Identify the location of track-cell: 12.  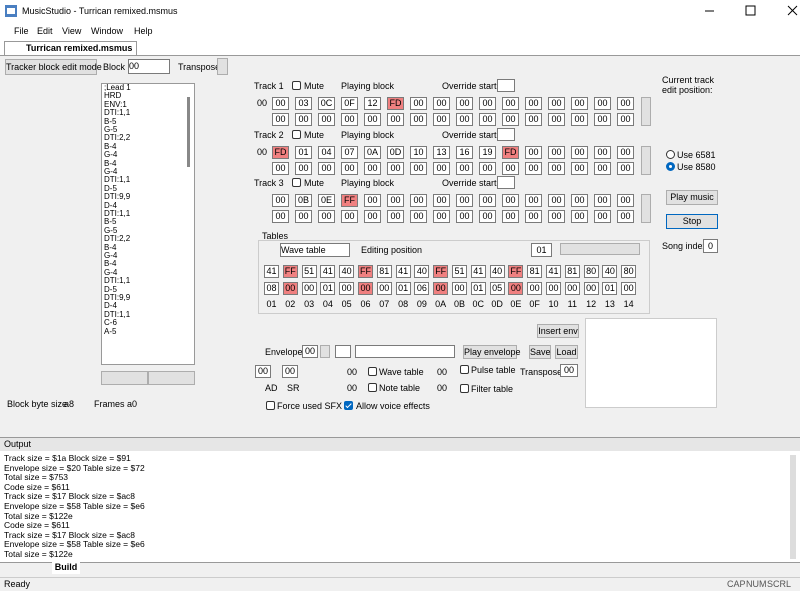
(372, 103).